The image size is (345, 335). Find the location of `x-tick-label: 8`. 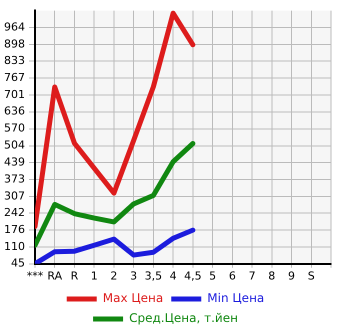

x-tick-label: 8 is located at coordinates (272, 275).